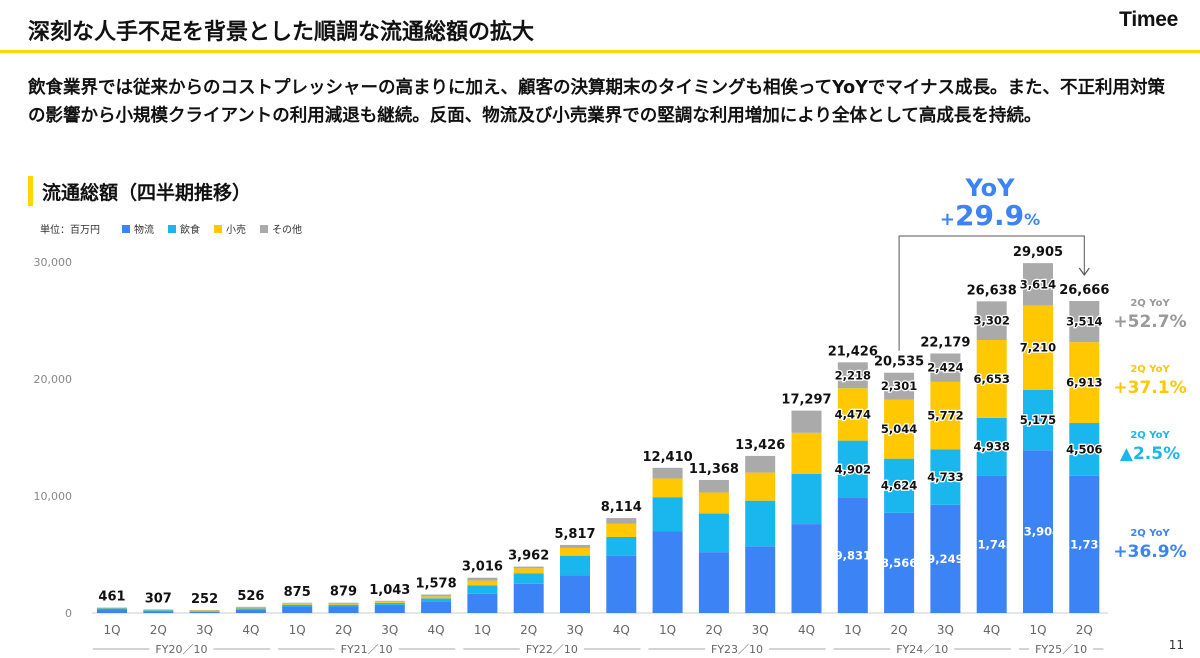 The image size is (1200, 658). I want to click on segment-data-label: 2,424, so click(945, 368).